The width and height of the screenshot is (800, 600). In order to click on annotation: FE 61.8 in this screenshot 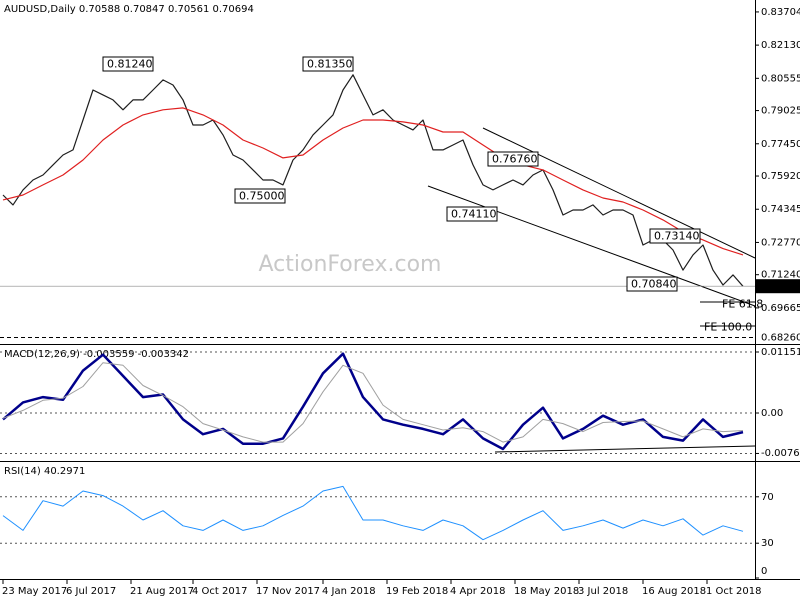, I will do `click(742, 304)`.